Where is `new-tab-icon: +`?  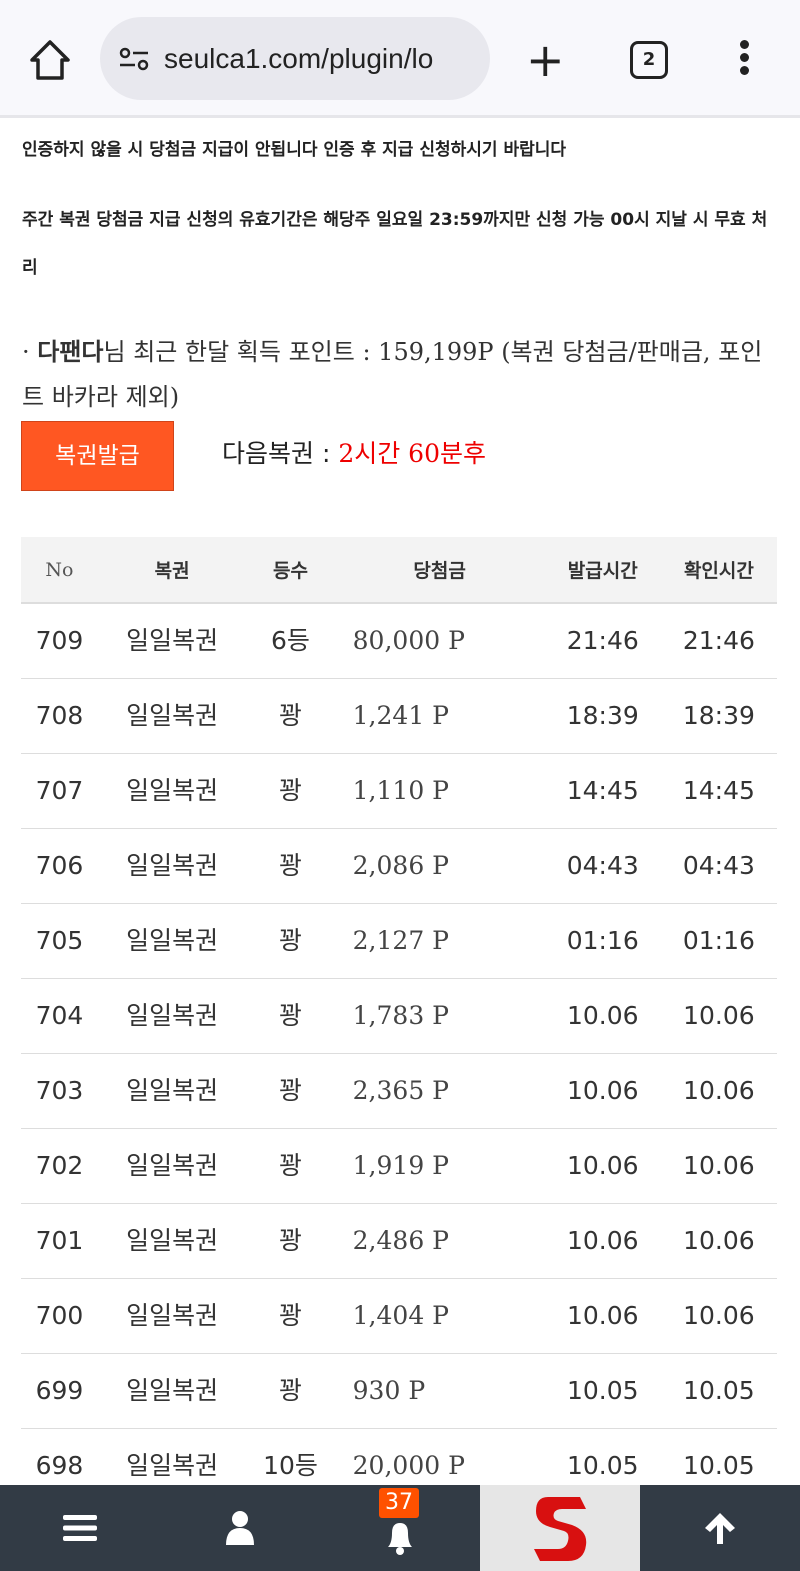
new-tab-icon: + is located at coordinates (545, 60).